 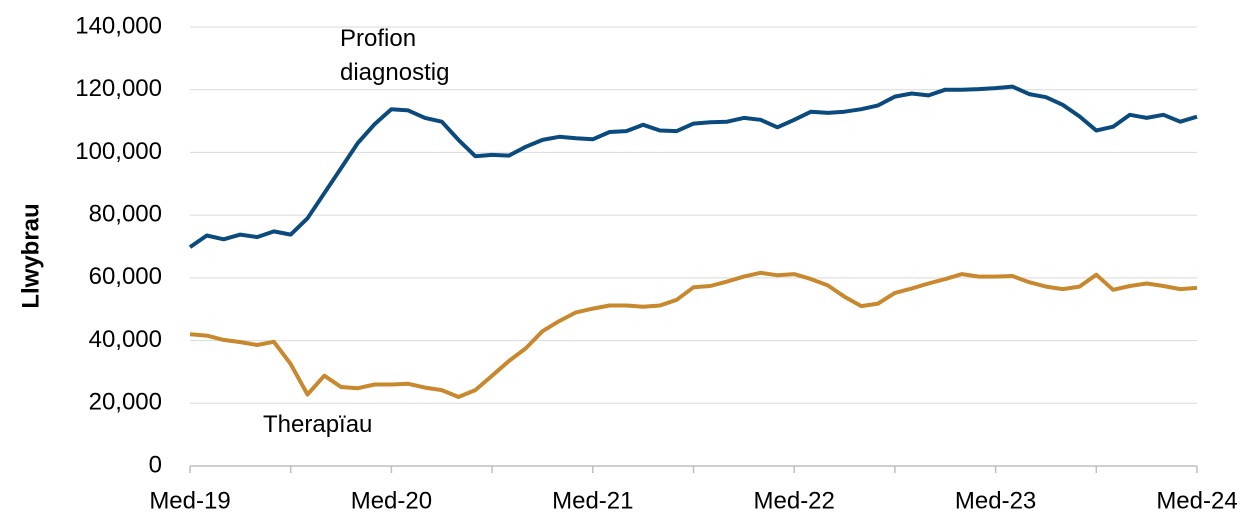 What do you see at coordinates (1196, 500) in the screenshot?
I see `x-tick-label: Med-24` at bounding box center [1196, 500].